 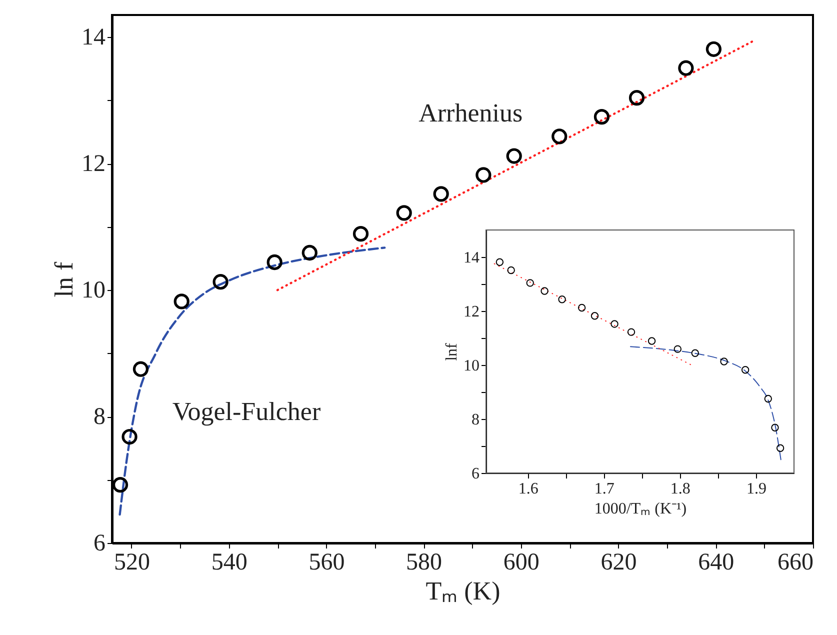 I want to click on x-tick-label: 1.9, so click(x=756, y=489).